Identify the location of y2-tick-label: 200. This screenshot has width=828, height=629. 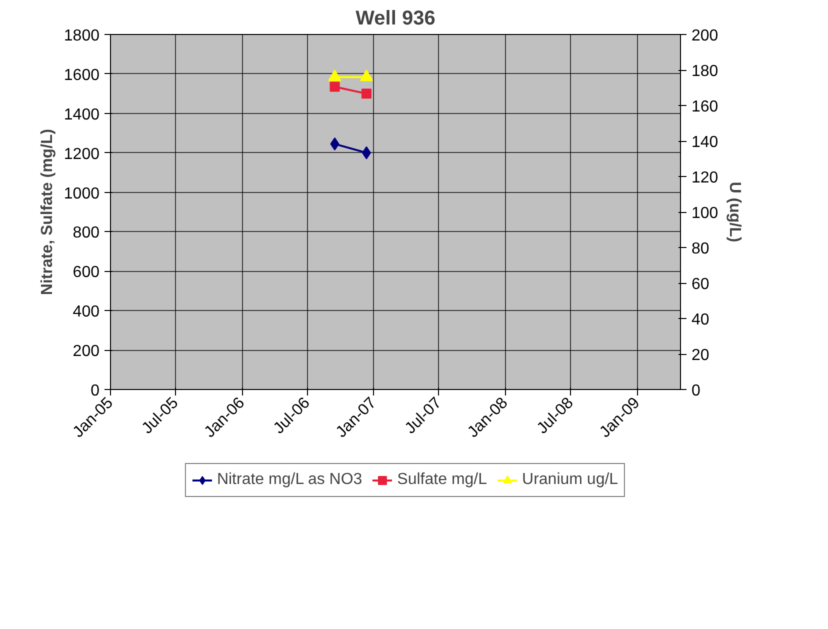
(705, 36).